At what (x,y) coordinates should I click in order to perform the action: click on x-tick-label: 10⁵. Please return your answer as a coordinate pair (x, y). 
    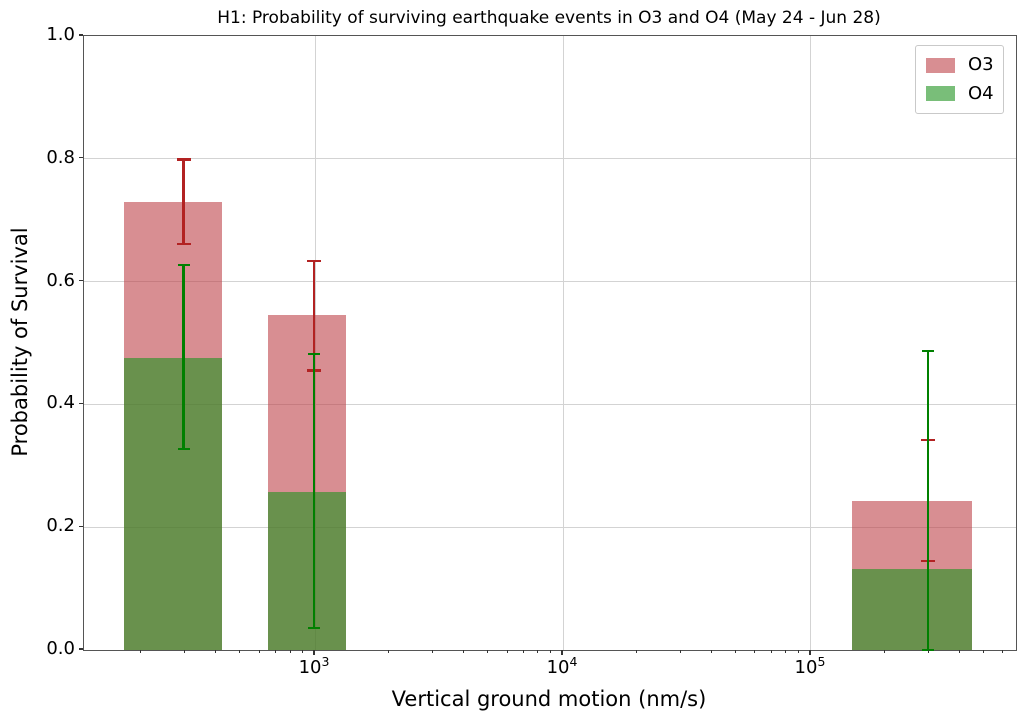
    Looking at the image, I should click on (810, 666).